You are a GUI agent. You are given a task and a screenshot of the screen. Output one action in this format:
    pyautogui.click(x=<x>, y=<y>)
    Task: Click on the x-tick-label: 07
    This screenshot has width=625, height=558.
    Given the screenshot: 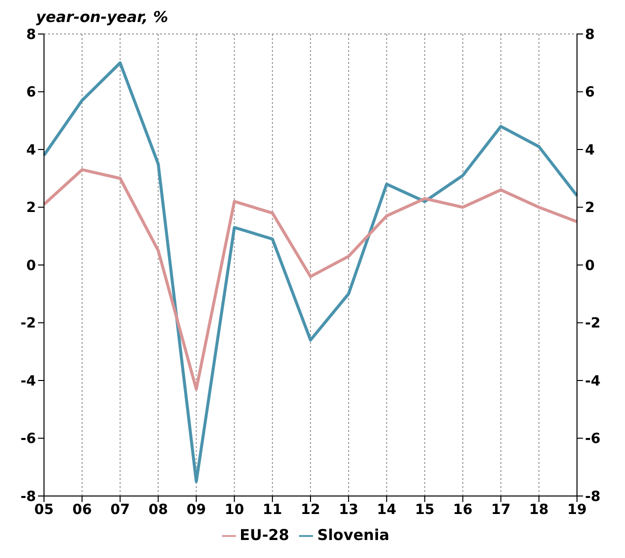 What is the action you would take?
    pyautogui.click(x=120, y=510)
    